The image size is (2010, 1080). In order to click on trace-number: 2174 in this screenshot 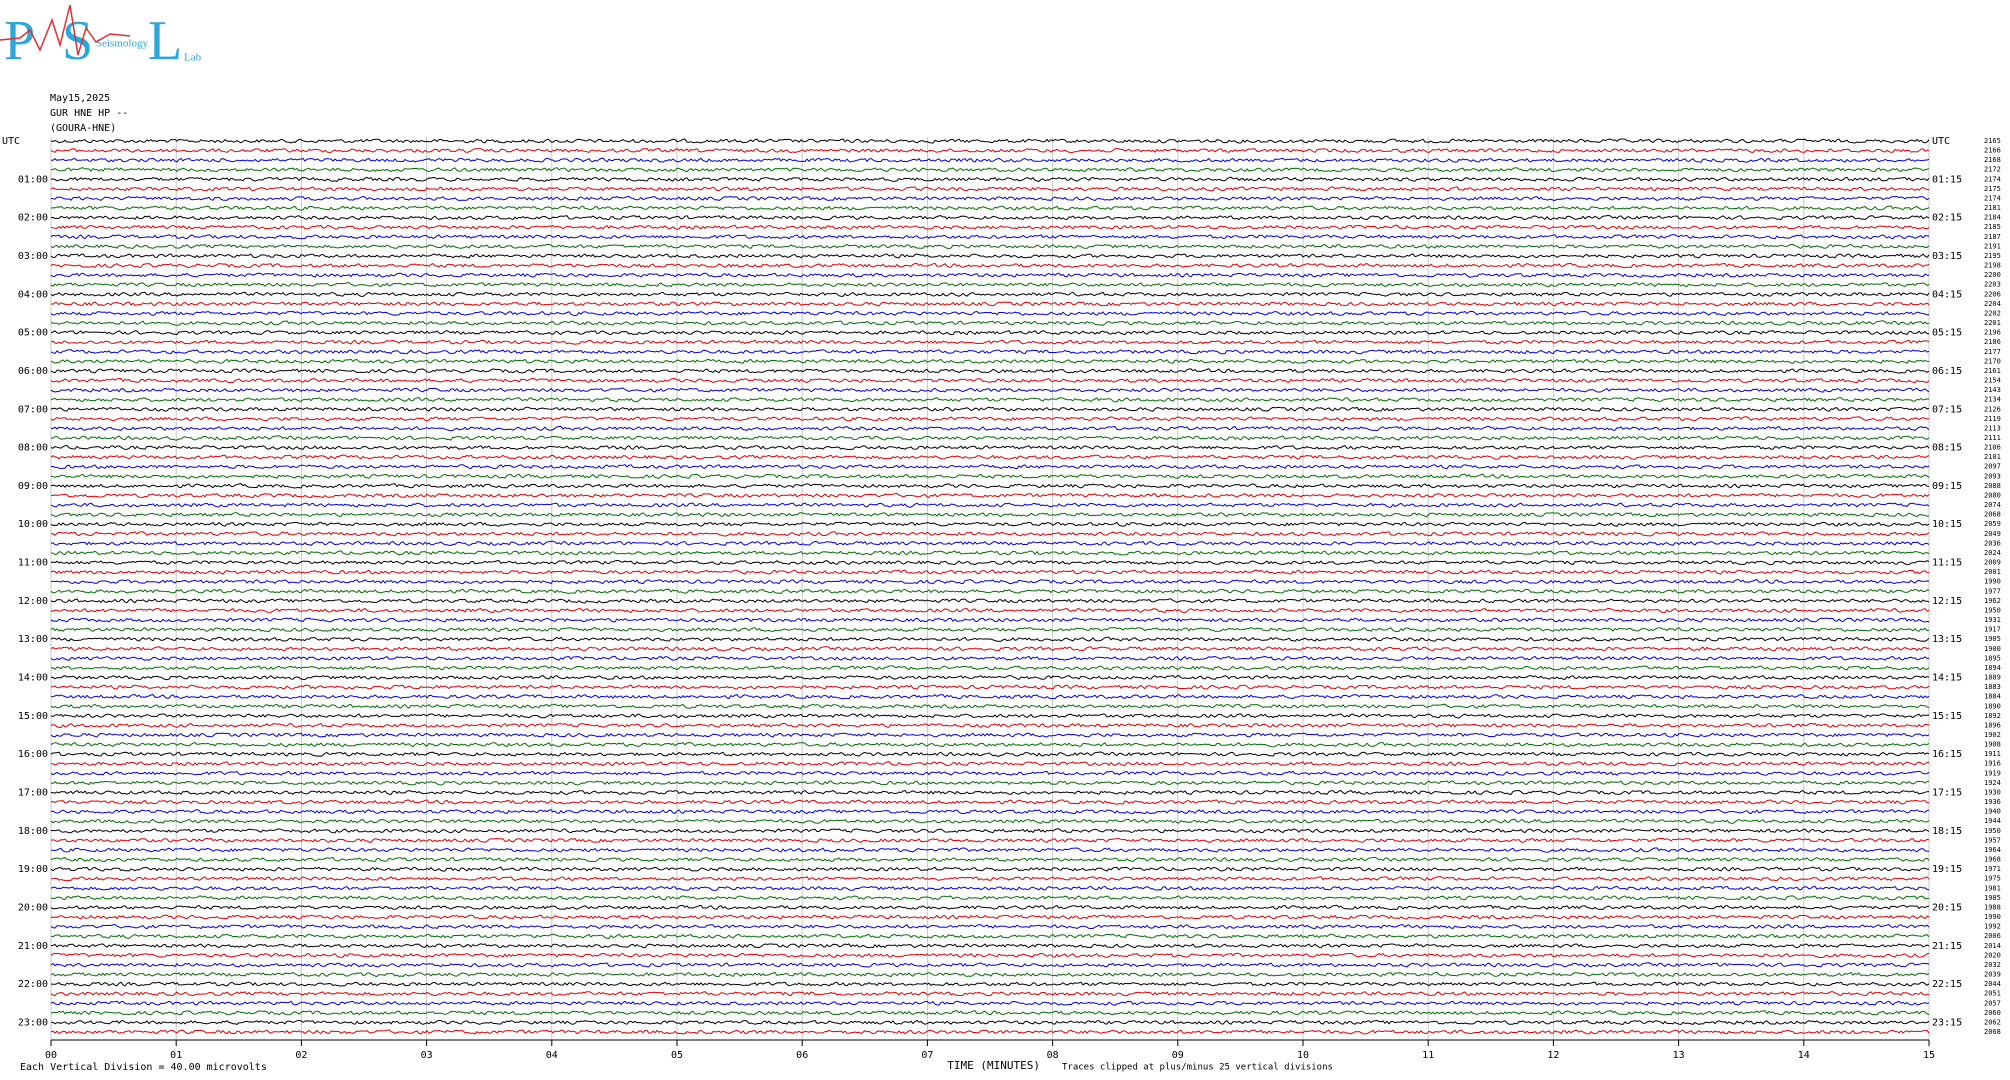, I will do `click(1992, 179)`.